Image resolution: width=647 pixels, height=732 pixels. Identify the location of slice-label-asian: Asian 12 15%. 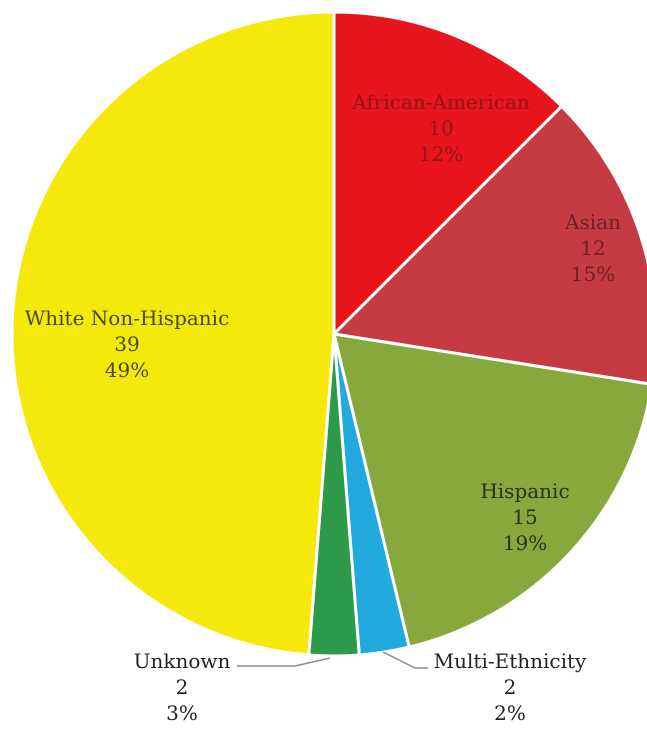
(592, 248).